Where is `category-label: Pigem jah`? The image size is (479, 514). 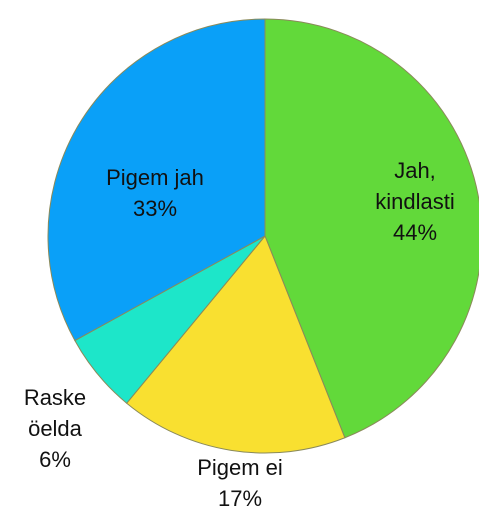 category-label: Pigem jah is located at coordinates (155, 177).